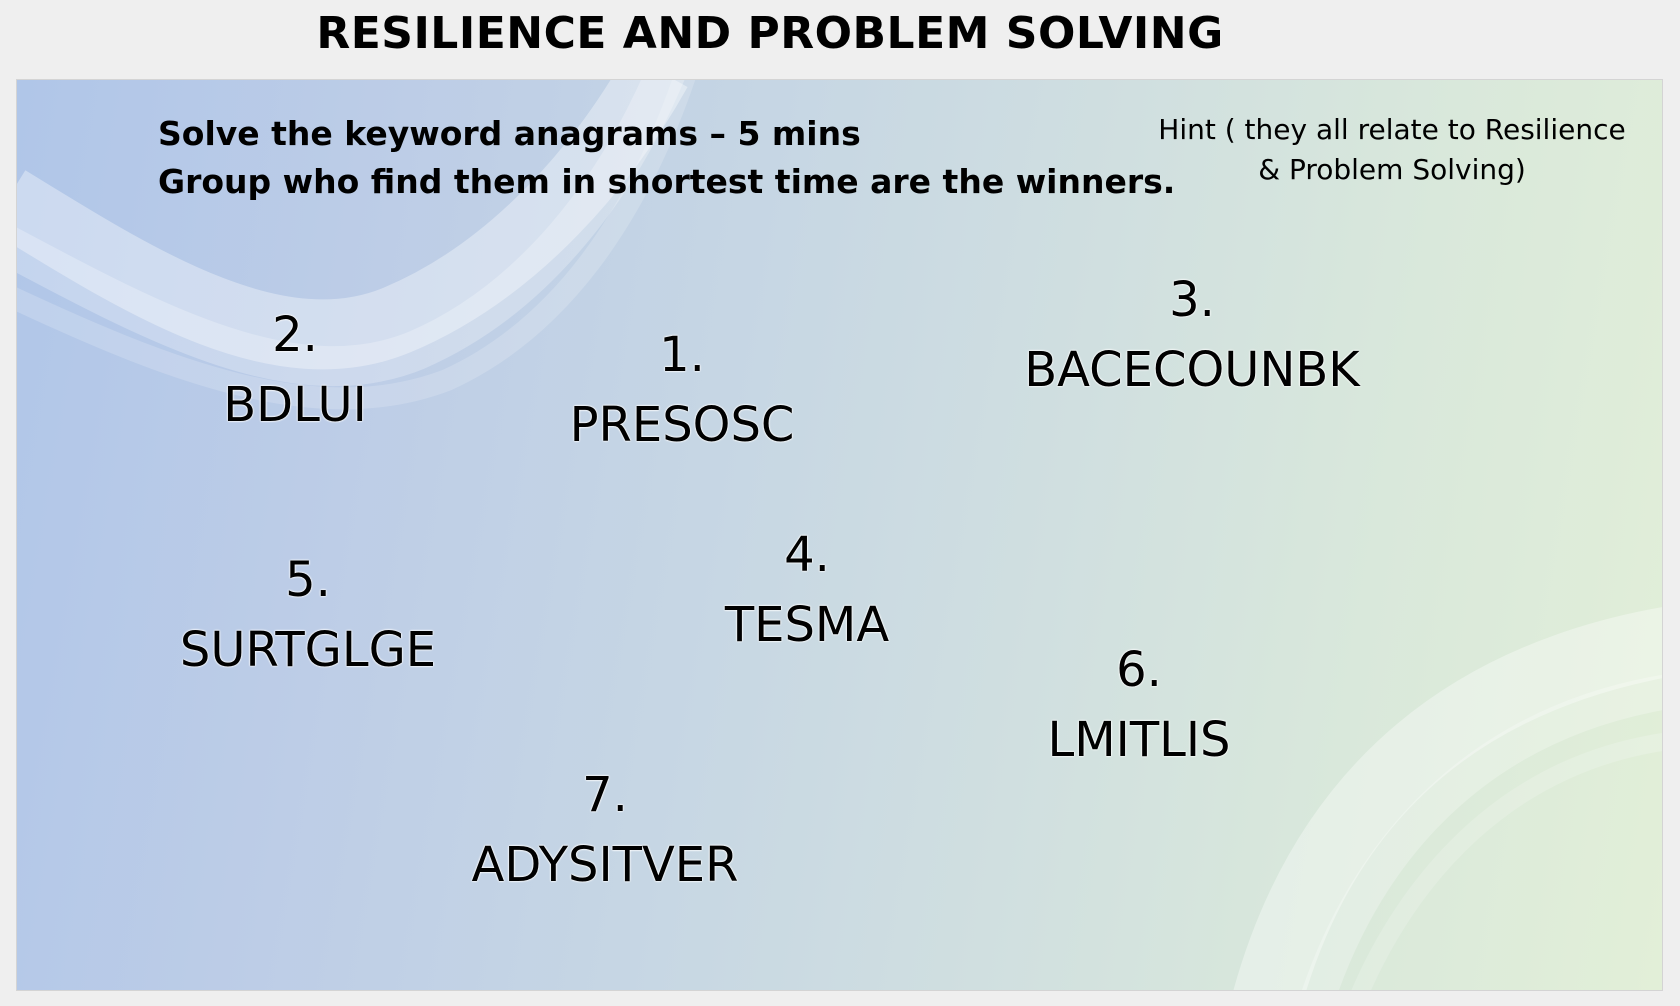  What do you see at coordinates (509, 133) in the screenshot?
I see `instructions-line-1: Solve the keyword anagrams – 5 mins` at bounding box center [509, 133].